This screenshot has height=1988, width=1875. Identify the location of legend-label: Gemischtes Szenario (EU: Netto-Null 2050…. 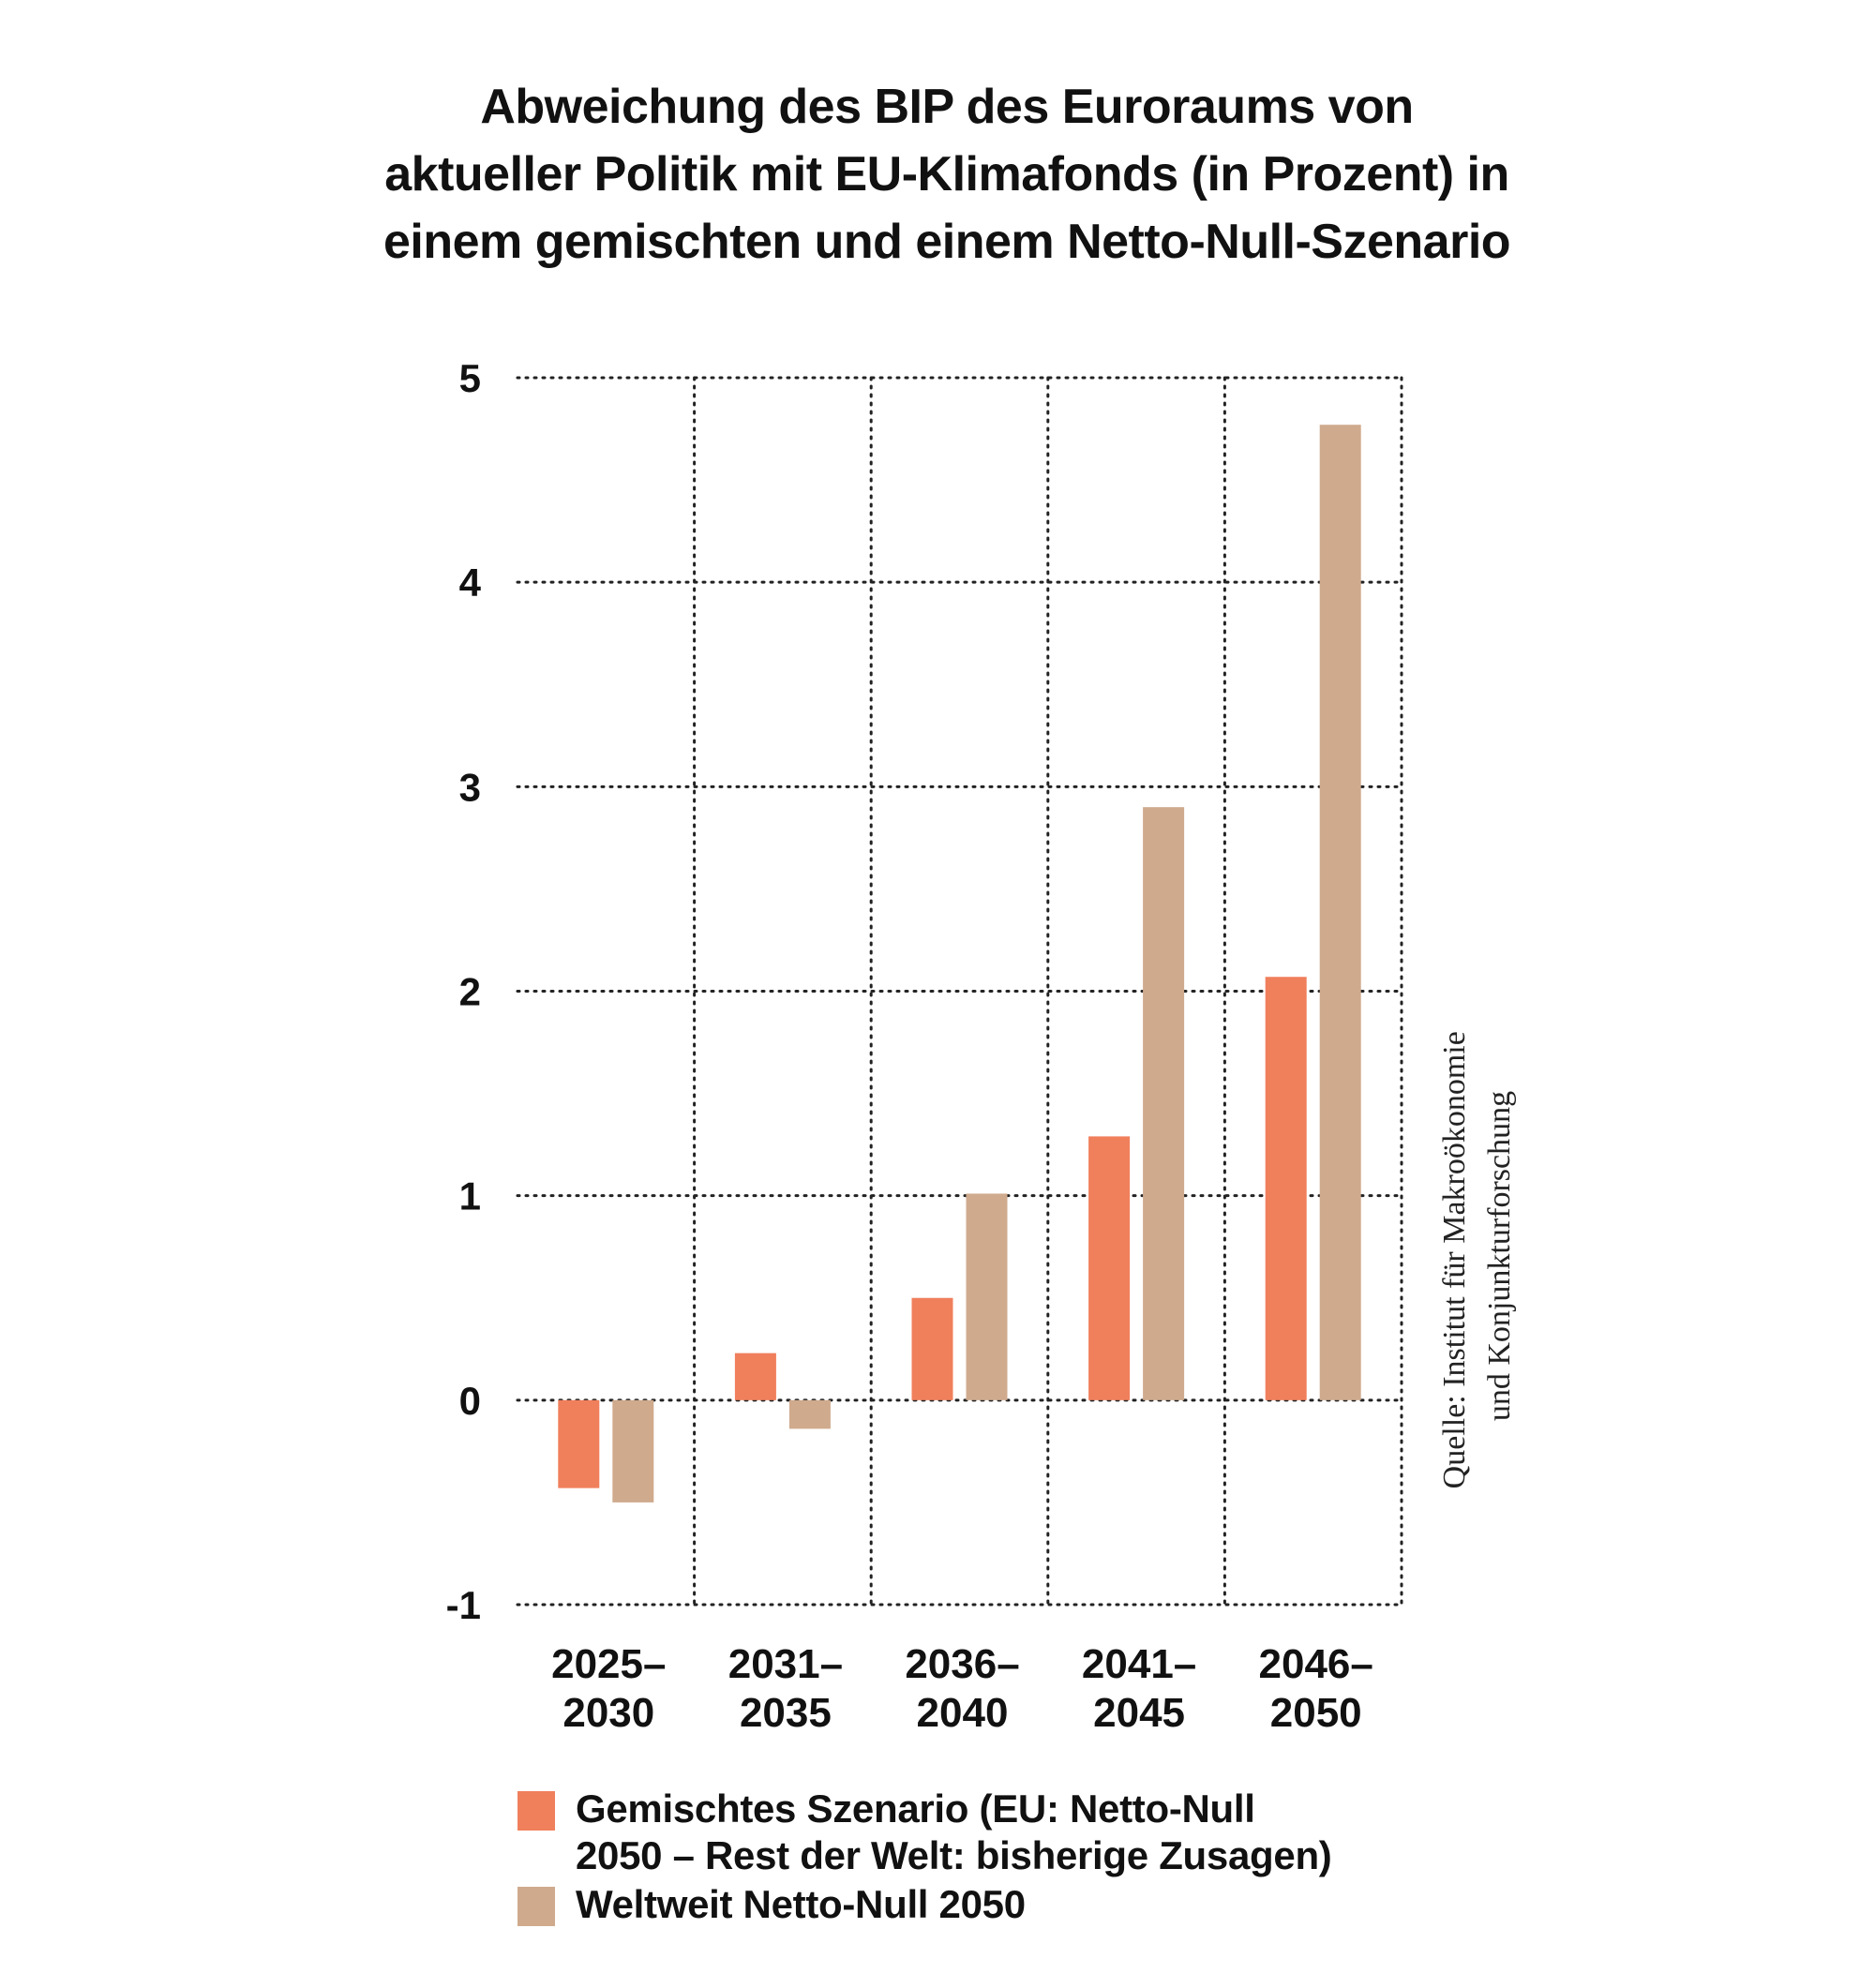
(1035, 1833).